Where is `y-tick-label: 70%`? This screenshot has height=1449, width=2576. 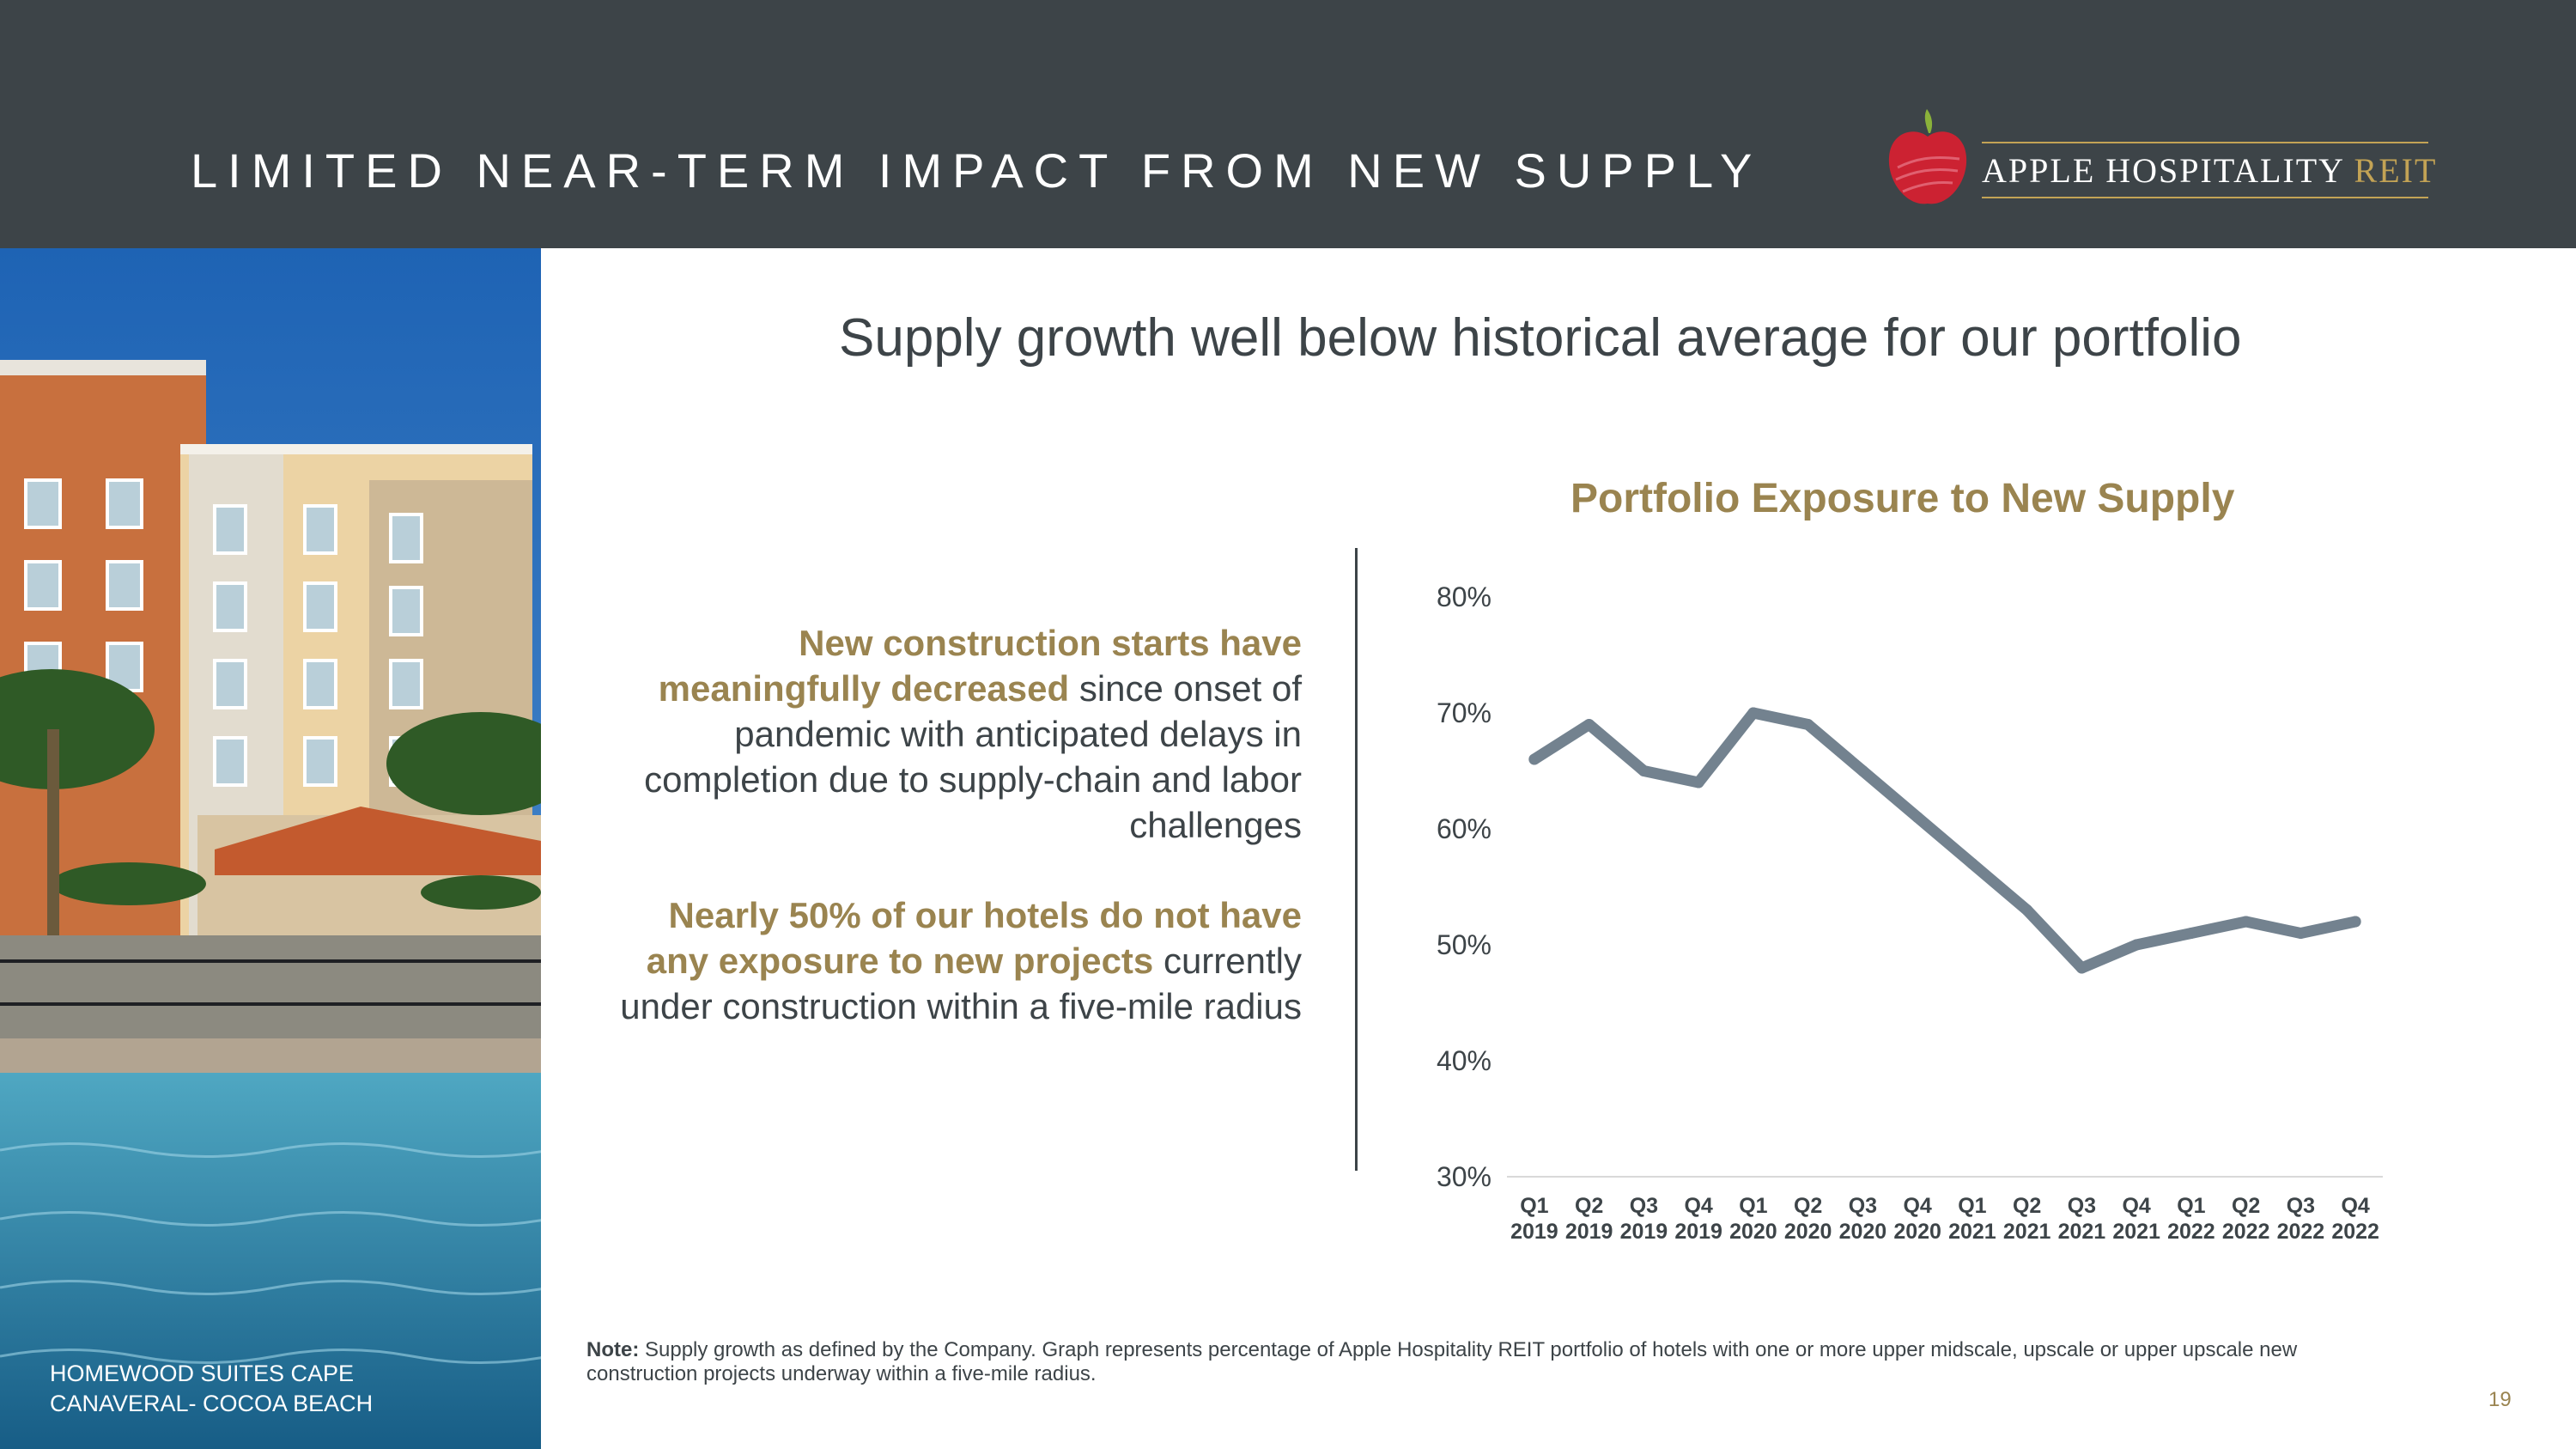 y-tick-label: 70% is located at coordinates (1464, 712).